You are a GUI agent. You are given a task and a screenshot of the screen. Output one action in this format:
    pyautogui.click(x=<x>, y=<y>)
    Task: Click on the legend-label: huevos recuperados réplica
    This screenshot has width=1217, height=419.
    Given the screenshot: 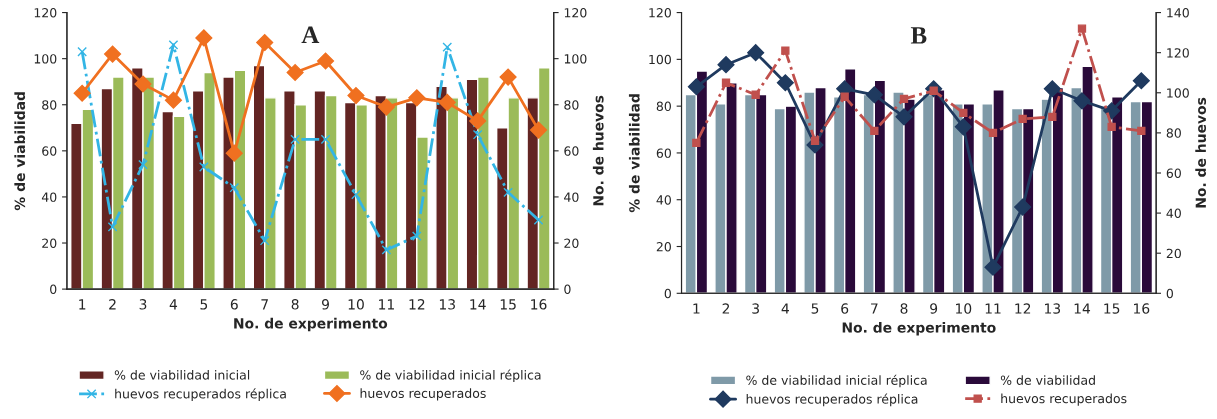 What is the action you would take?
    pyautogui.click(x=200, y=394)
    